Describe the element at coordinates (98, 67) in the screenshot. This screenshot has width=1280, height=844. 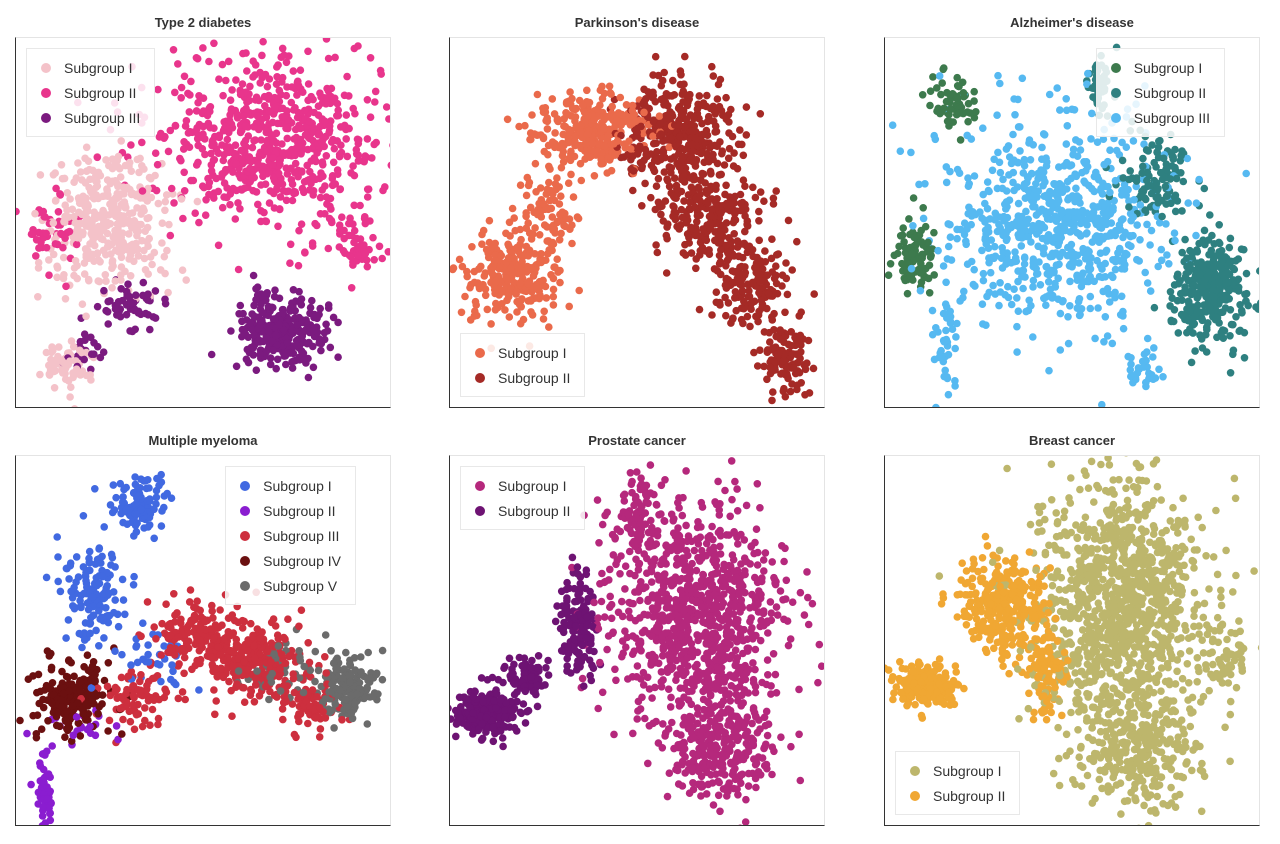
I see `legend-label: Subgroup I` at that location.